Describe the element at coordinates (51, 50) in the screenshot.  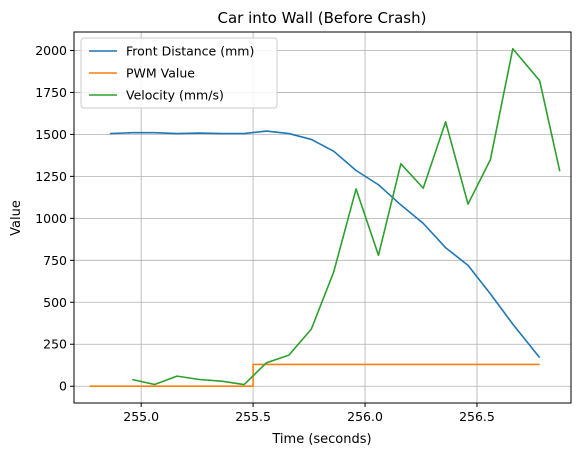
I see `y-tick-label: 2000` at that location.